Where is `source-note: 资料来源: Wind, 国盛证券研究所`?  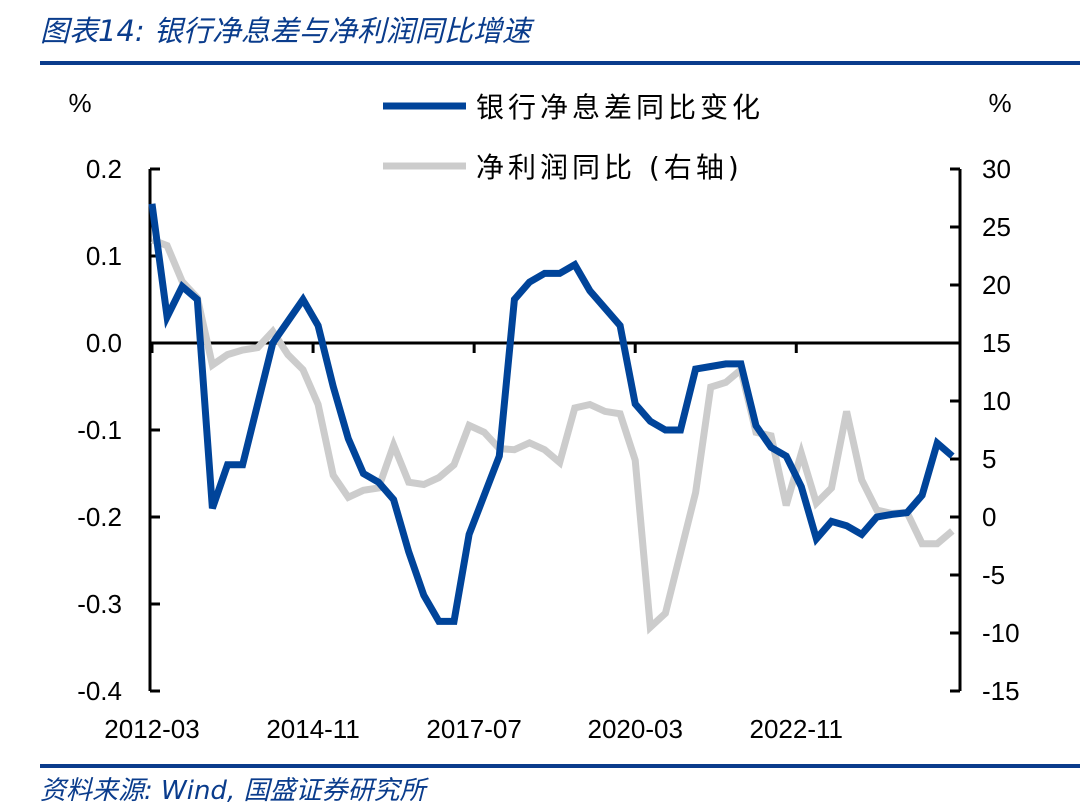
source-note: 资料来源: Wind, 国盛证券研究所 is located at coordinates (233, 791).